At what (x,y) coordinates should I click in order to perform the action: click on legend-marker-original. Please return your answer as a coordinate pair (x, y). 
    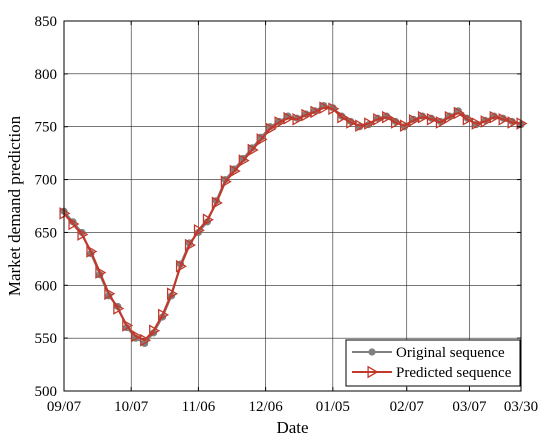
    Looking at the image, I should click on (372, 352).